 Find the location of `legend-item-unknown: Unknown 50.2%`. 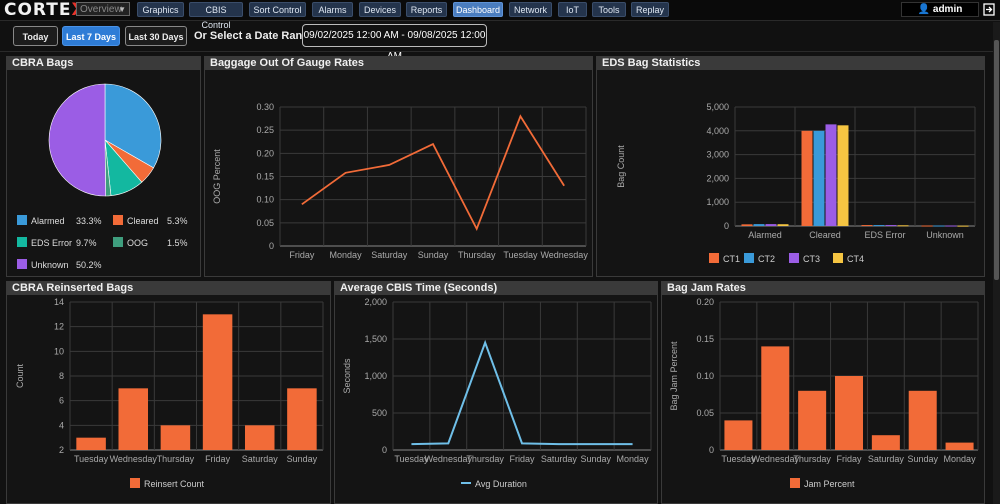

legend-item-unknown: Unknown 50.2% is located at coordinates (59, 265).